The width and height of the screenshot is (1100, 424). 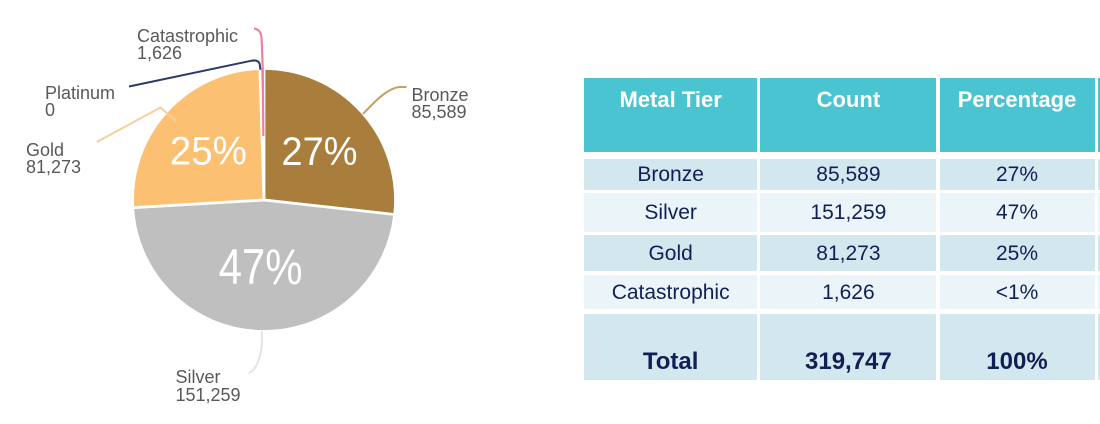 I want to click on svg-text: 27%, so click(x=320, y=152).